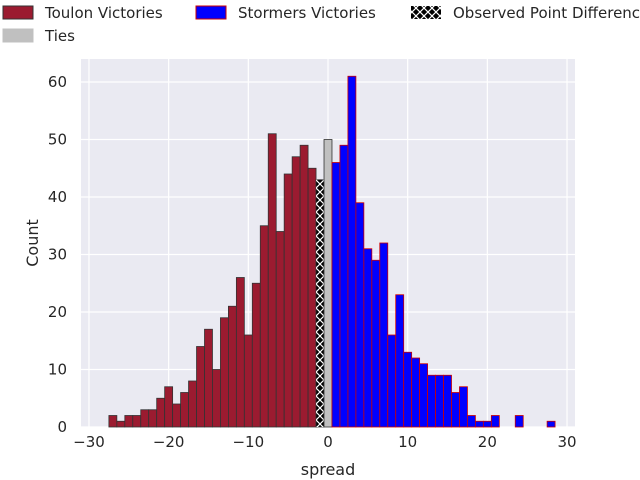 The height and width of the screenshot is (480, 640). I want to click on y-tick-label: 0, so click(62, 427).